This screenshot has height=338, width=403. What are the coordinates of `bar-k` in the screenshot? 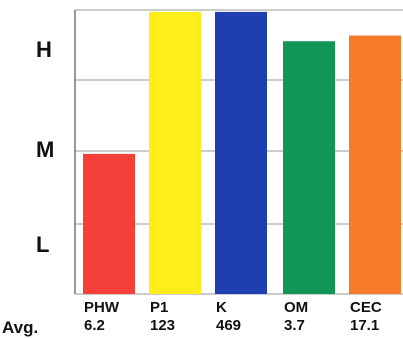 It's located at (241, 152).